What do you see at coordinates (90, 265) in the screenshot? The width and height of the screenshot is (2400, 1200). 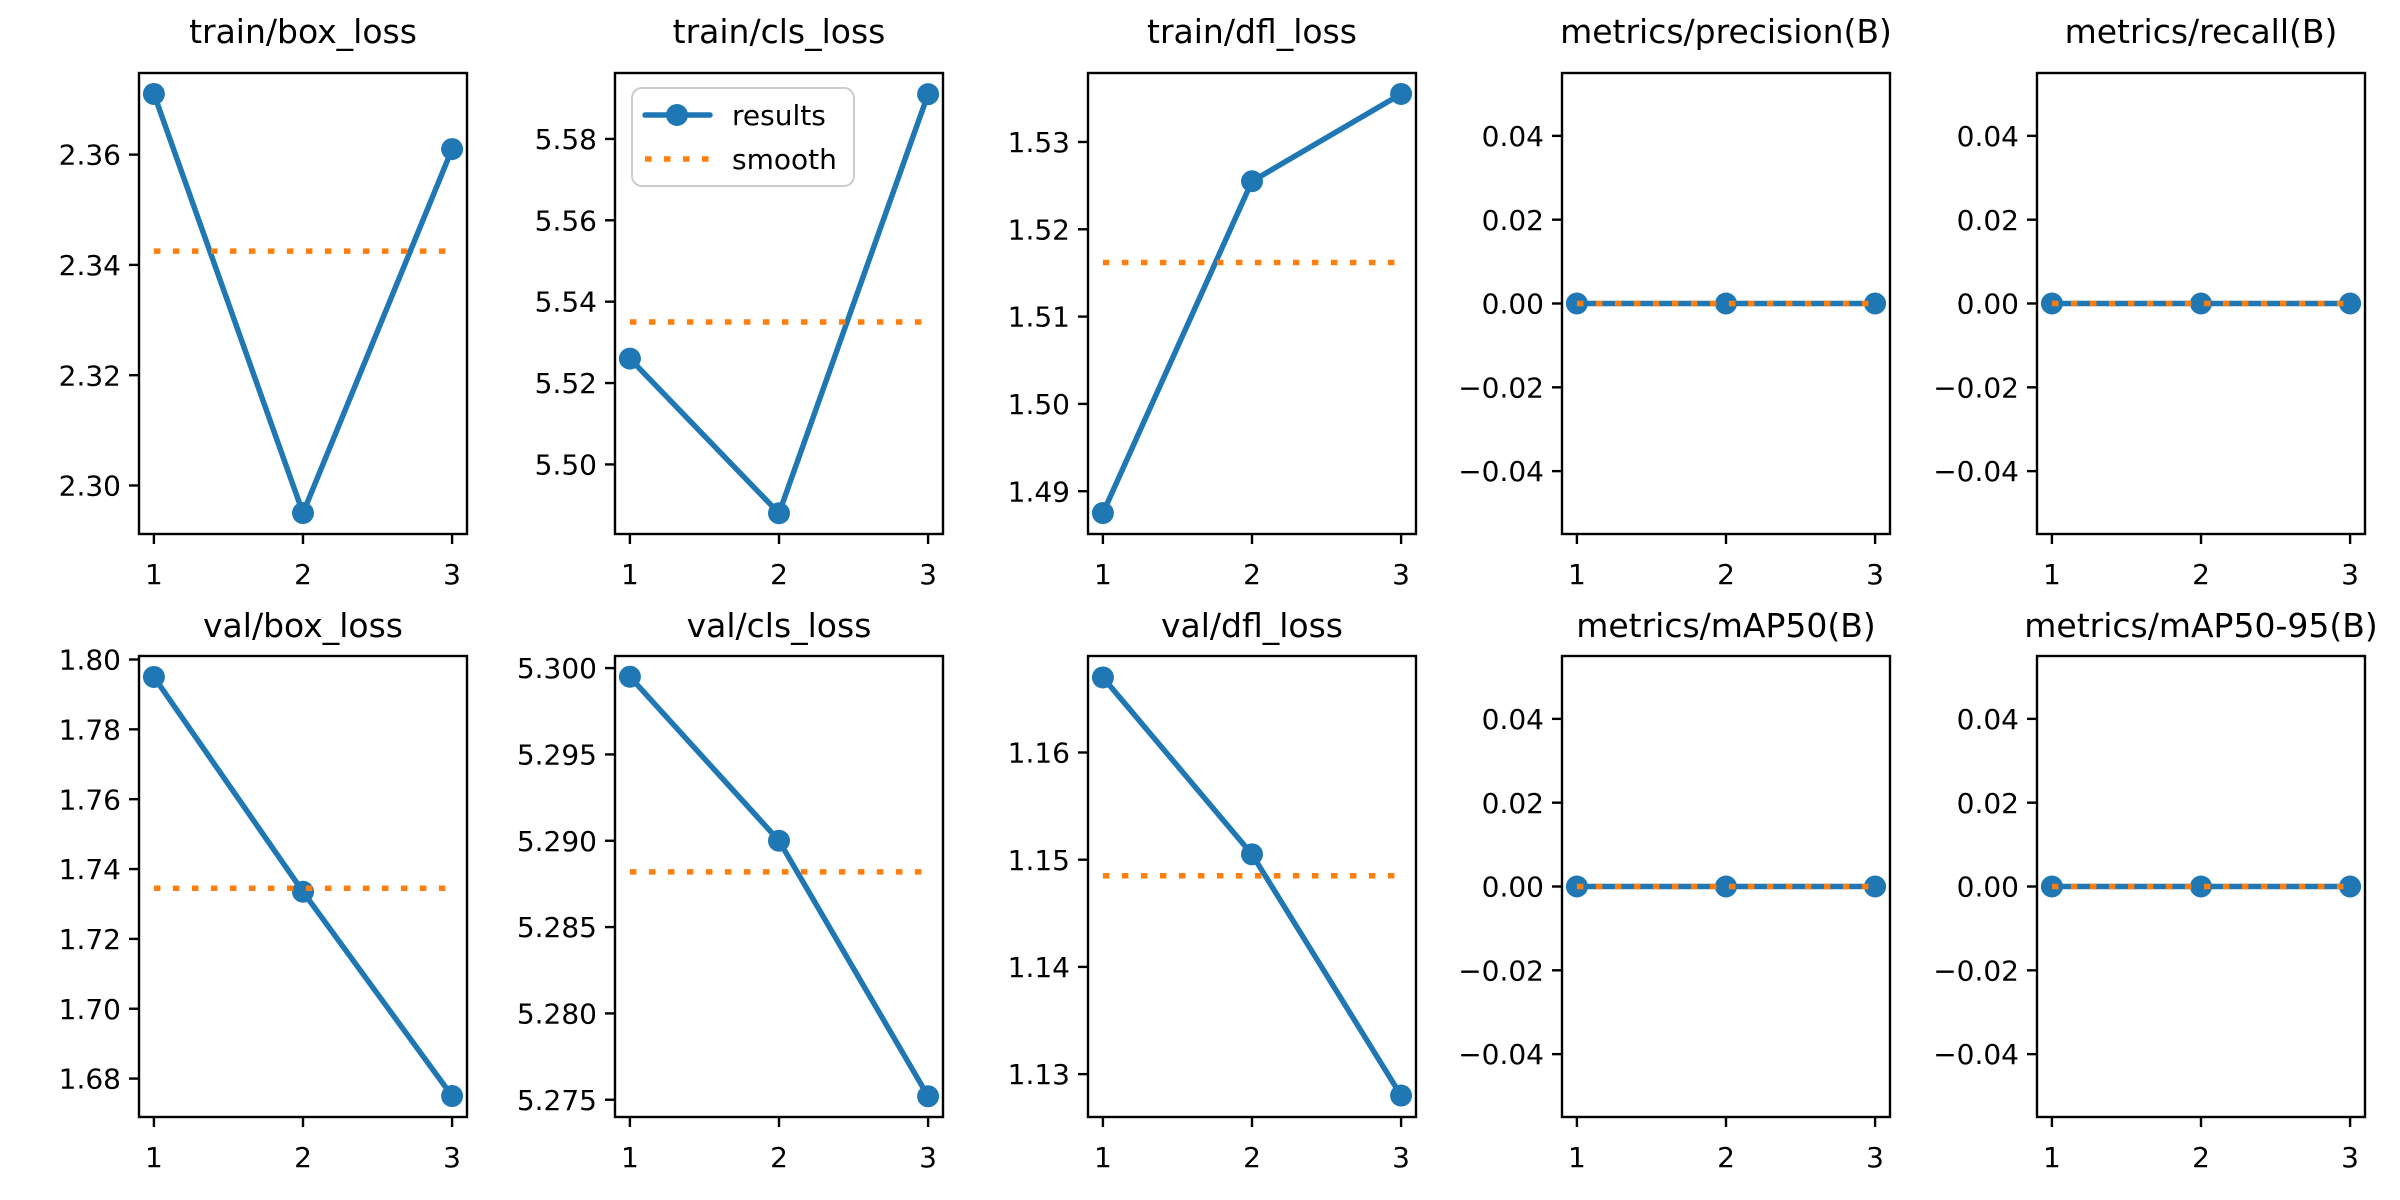 I see `y-tick-label: 2.34` at bounding box center [90, 265].